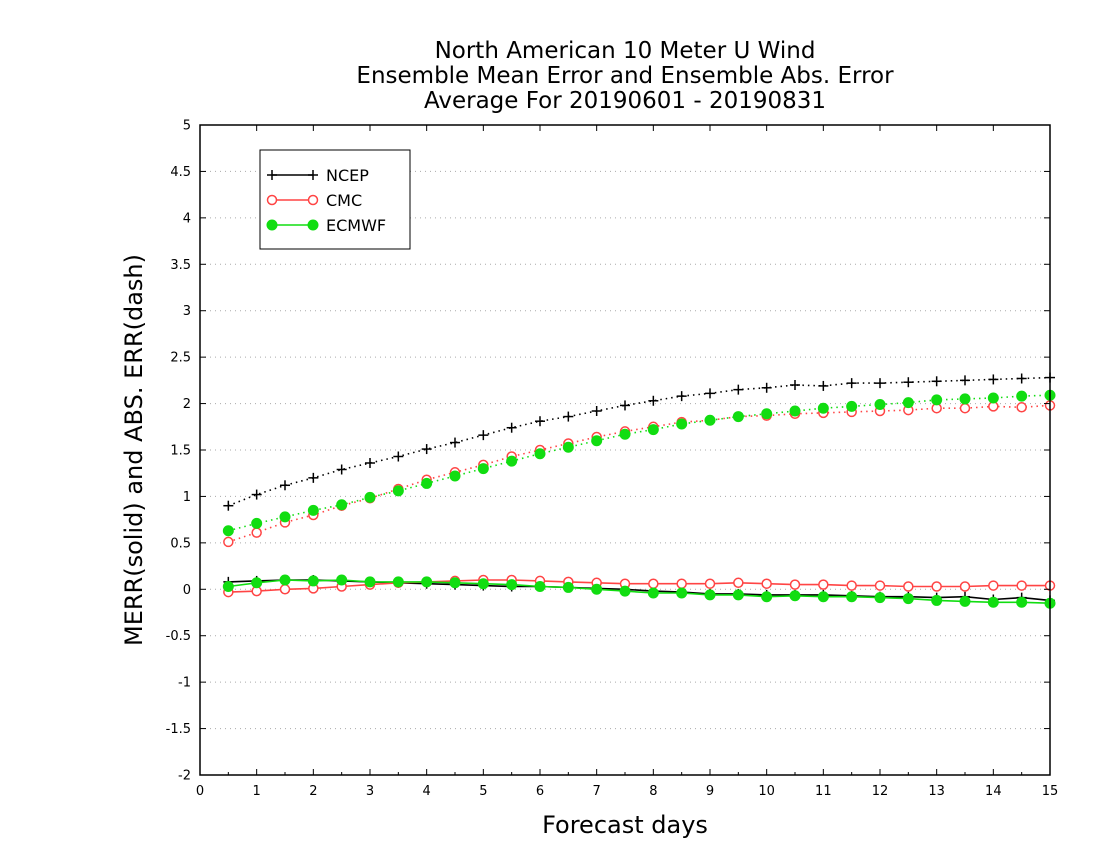  I want to click on ecmwf-abs-err-line, so click(639, 463).